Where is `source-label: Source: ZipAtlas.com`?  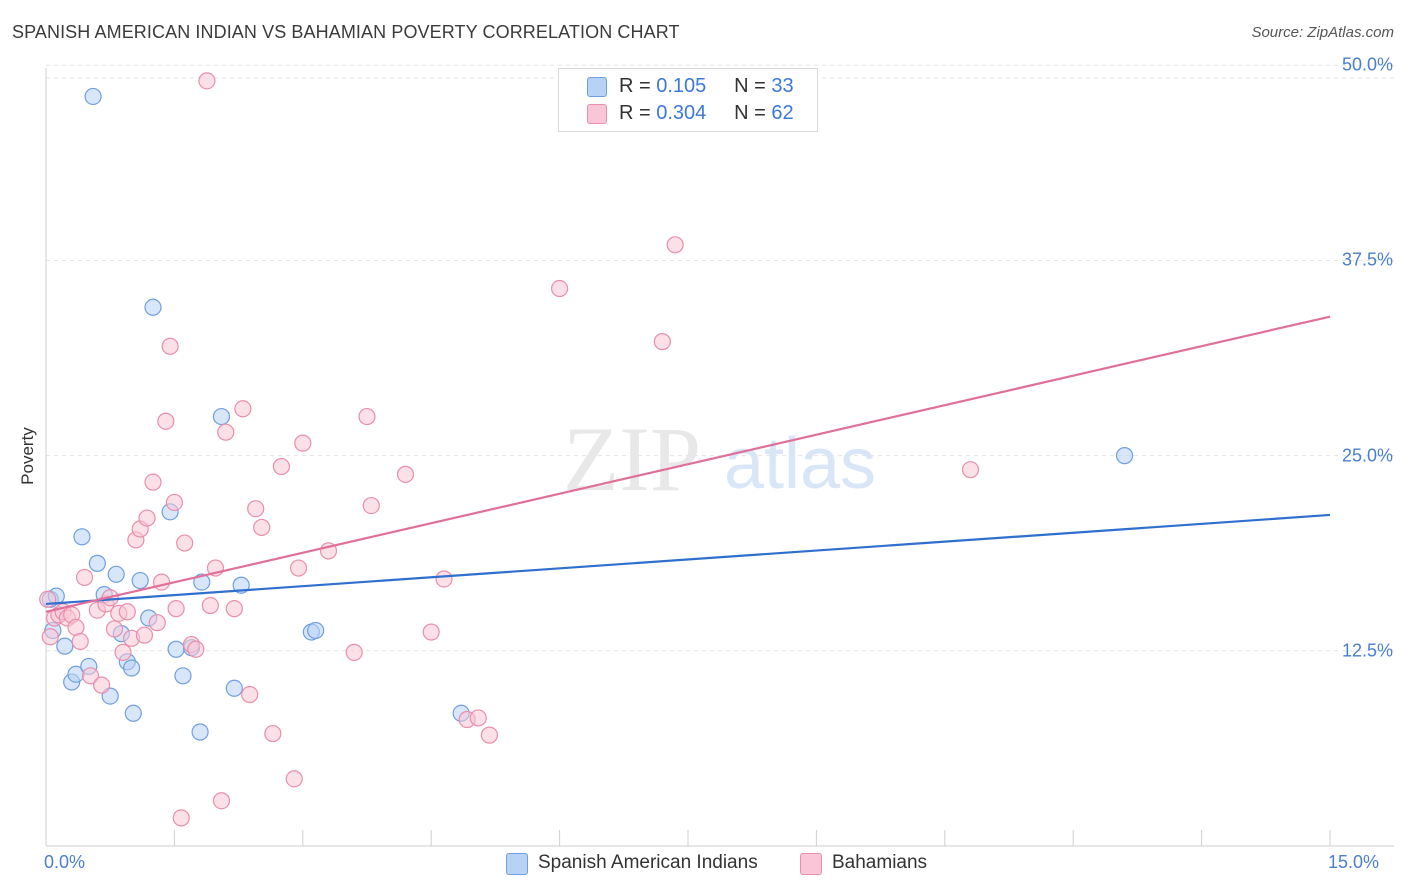 source-label: Source: ZipAtlas.com is located at coordinates (1322, 32).